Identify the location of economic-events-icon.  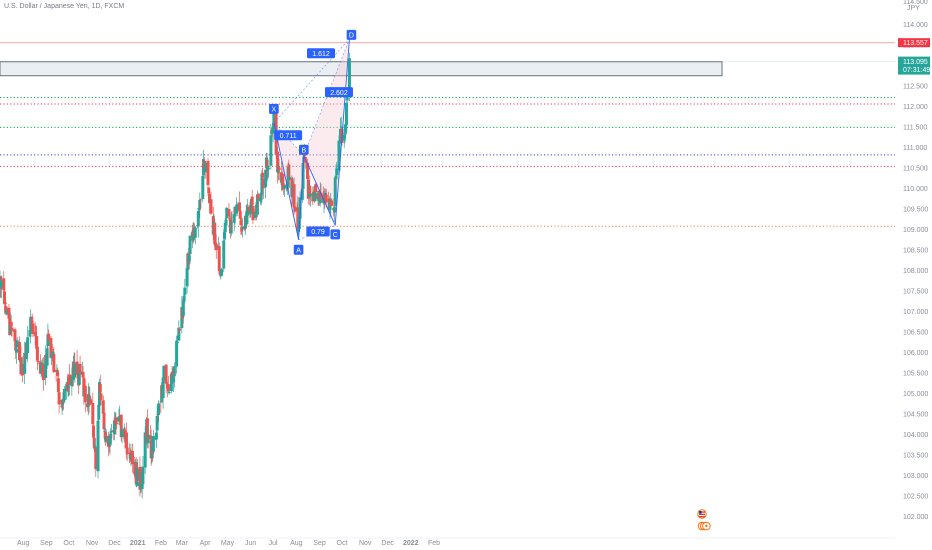
(704, 526).